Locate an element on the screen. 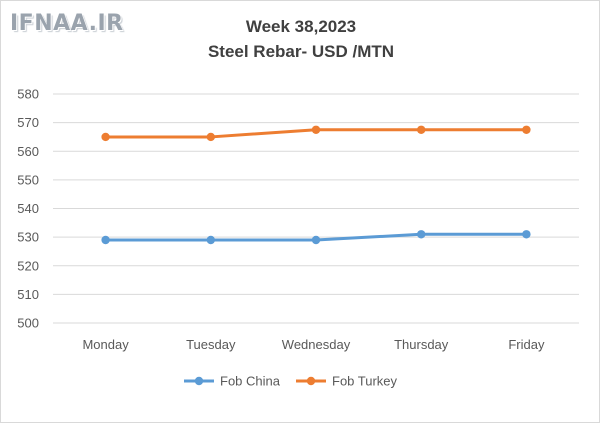 The width and height of the screenshot is (600, 423). legend-item: Fob China is located at coordinates (232, 381).